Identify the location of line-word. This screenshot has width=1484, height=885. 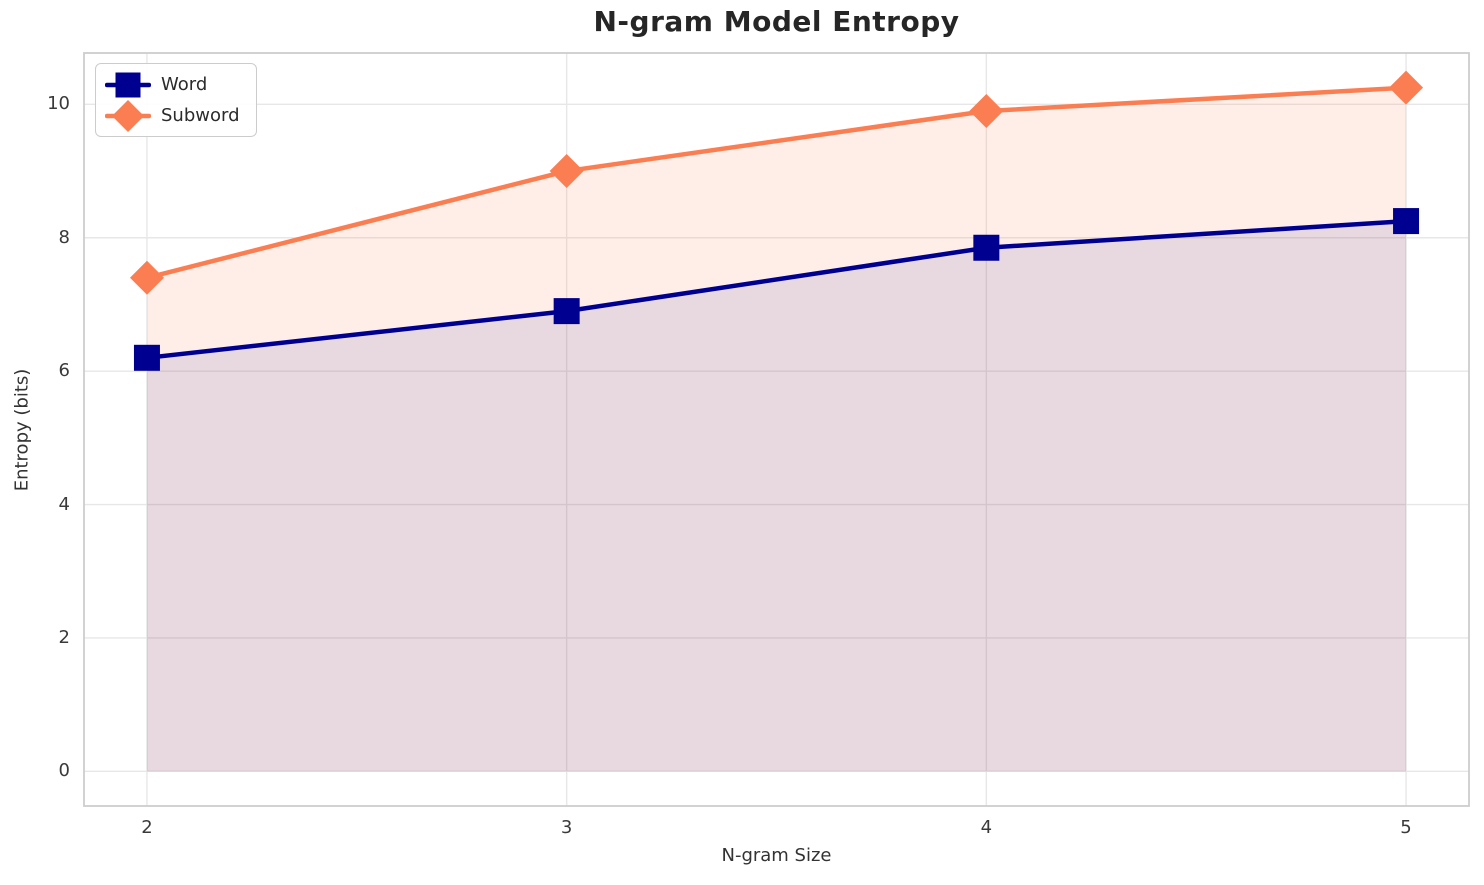
(776, 289).